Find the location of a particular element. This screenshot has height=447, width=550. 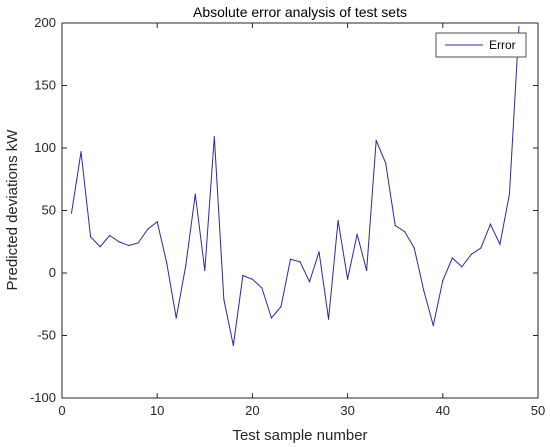

y-tick-label: 100 is located at coordinates (45, 147).